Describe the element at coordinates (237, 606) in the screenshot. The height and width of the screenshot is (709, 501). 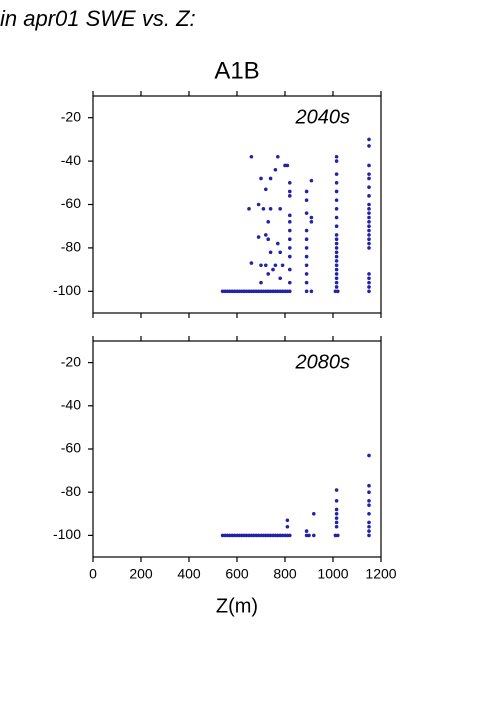
I see `x-axis-label: Z(m)` at that location.